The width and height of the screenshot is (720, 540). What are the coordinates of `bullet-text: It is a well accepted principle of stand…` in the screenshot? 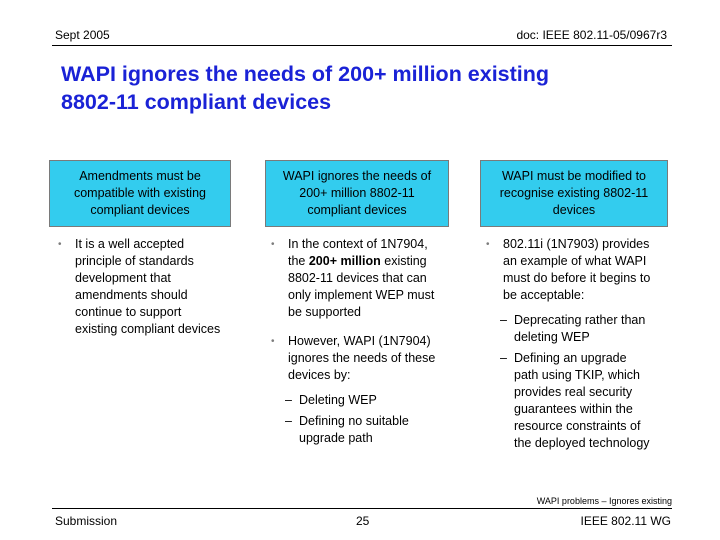 It's located at (148, 286).